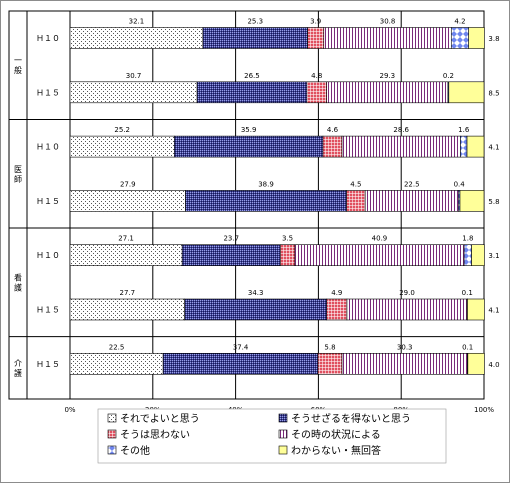 The image size is (510, 483). What do you see at coordinates (351, 418) in the screenshot?
I see `legend-label: そうせざるを得ないと思う` at bounding box center [351, 418].